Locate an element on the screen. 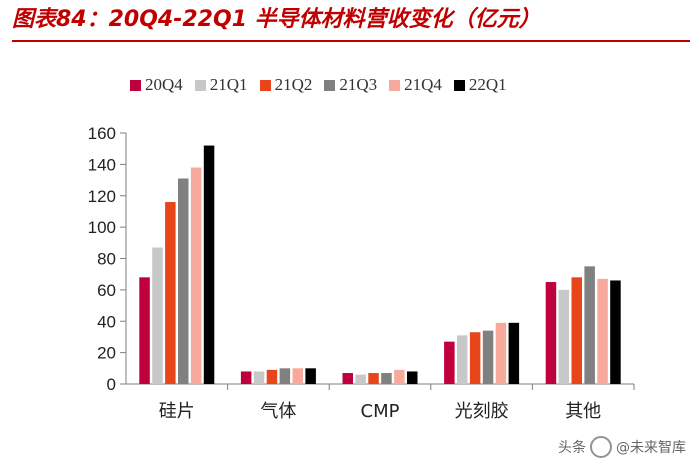 The height and width of the screenshot is (464, 700). y-tick-label: 0 is located at coordinates (111, 384).